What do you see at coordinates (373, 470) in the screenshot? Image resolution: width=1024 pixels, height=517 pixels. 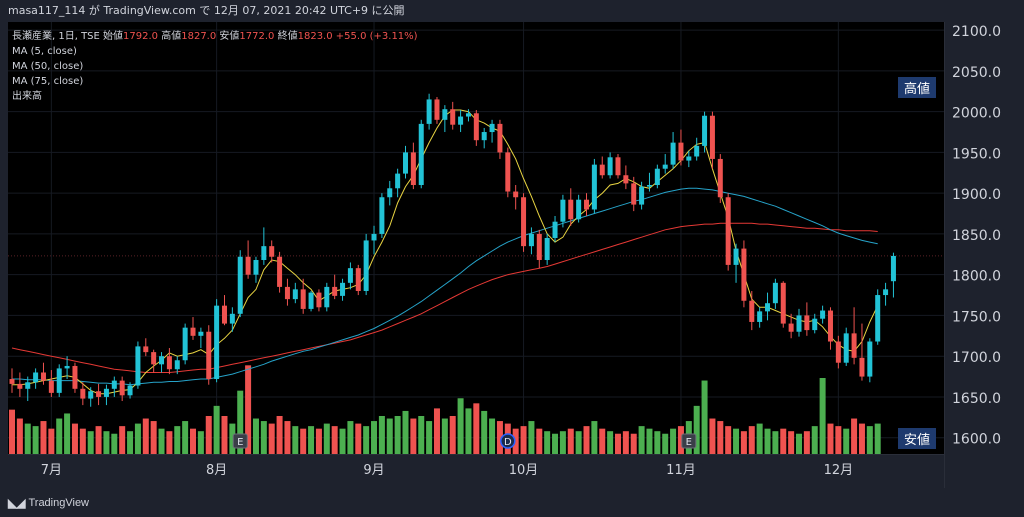 I see `x-tick-label: 9月` at bounding box center [373, 470].